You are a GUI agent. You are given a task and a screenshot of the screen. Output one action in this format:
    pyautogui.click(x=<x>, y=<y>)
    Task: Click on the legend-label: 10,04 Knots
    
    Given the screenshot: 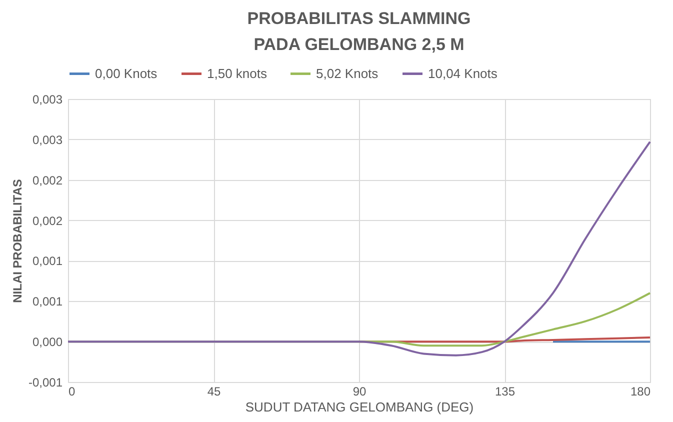 What is the action you would take?
    pyautogui.click(x=463, y=73)
    